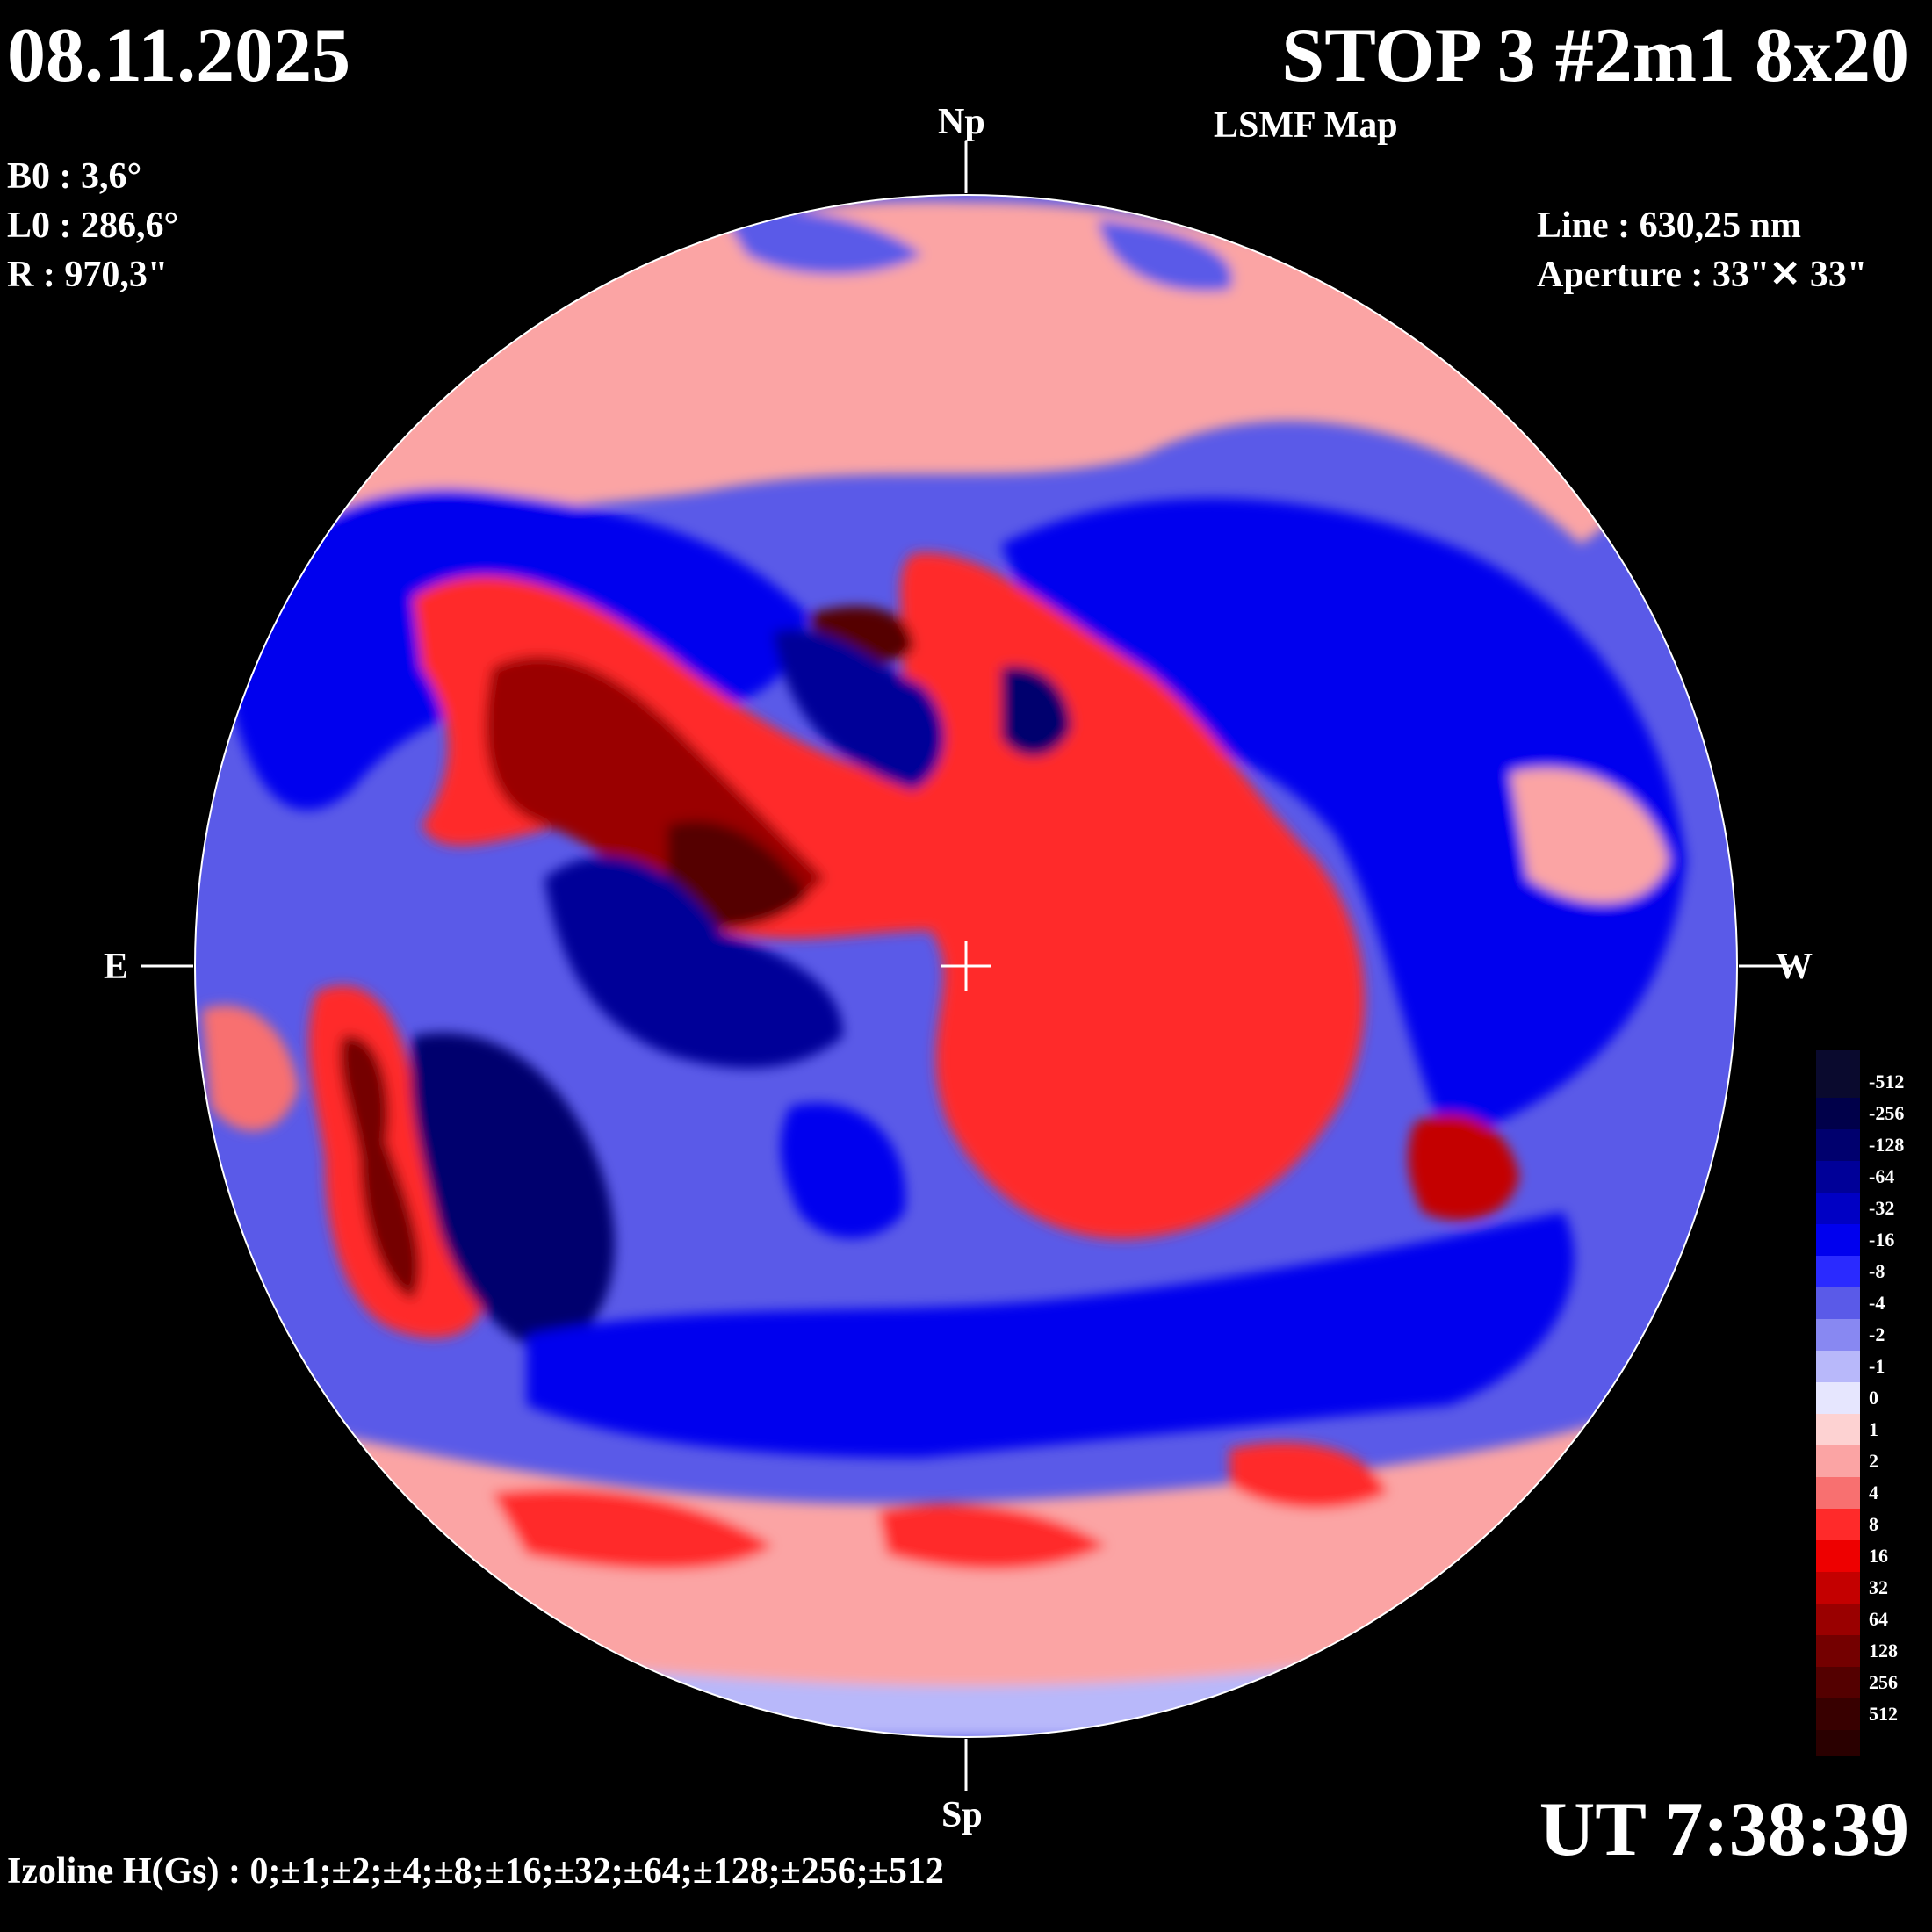  Describe the element at coordinates (116, 967) in the screenshot. I see `east-label: E` at that location.